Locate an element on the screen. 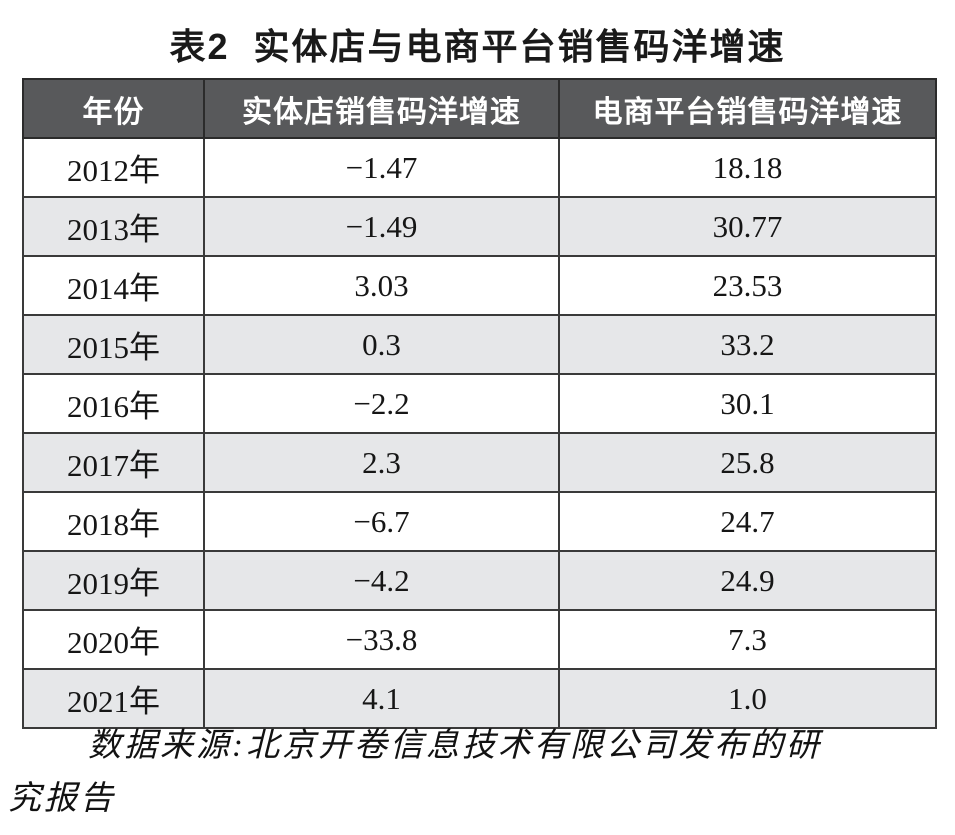 This screenshot has height=835, width=955. year-cell: 2014年 is located at coordinates (113, 285).